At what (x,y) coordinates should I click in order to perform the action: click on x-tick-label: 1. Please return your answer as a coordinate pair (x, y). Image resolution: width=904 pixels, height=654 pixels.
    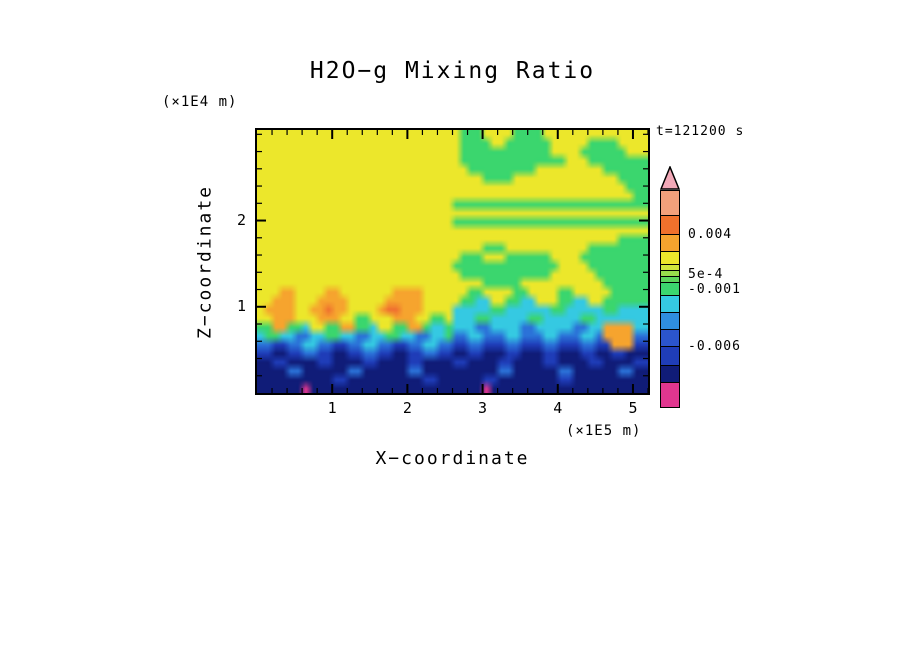
    Looking at the image, I should click on (332, 408).